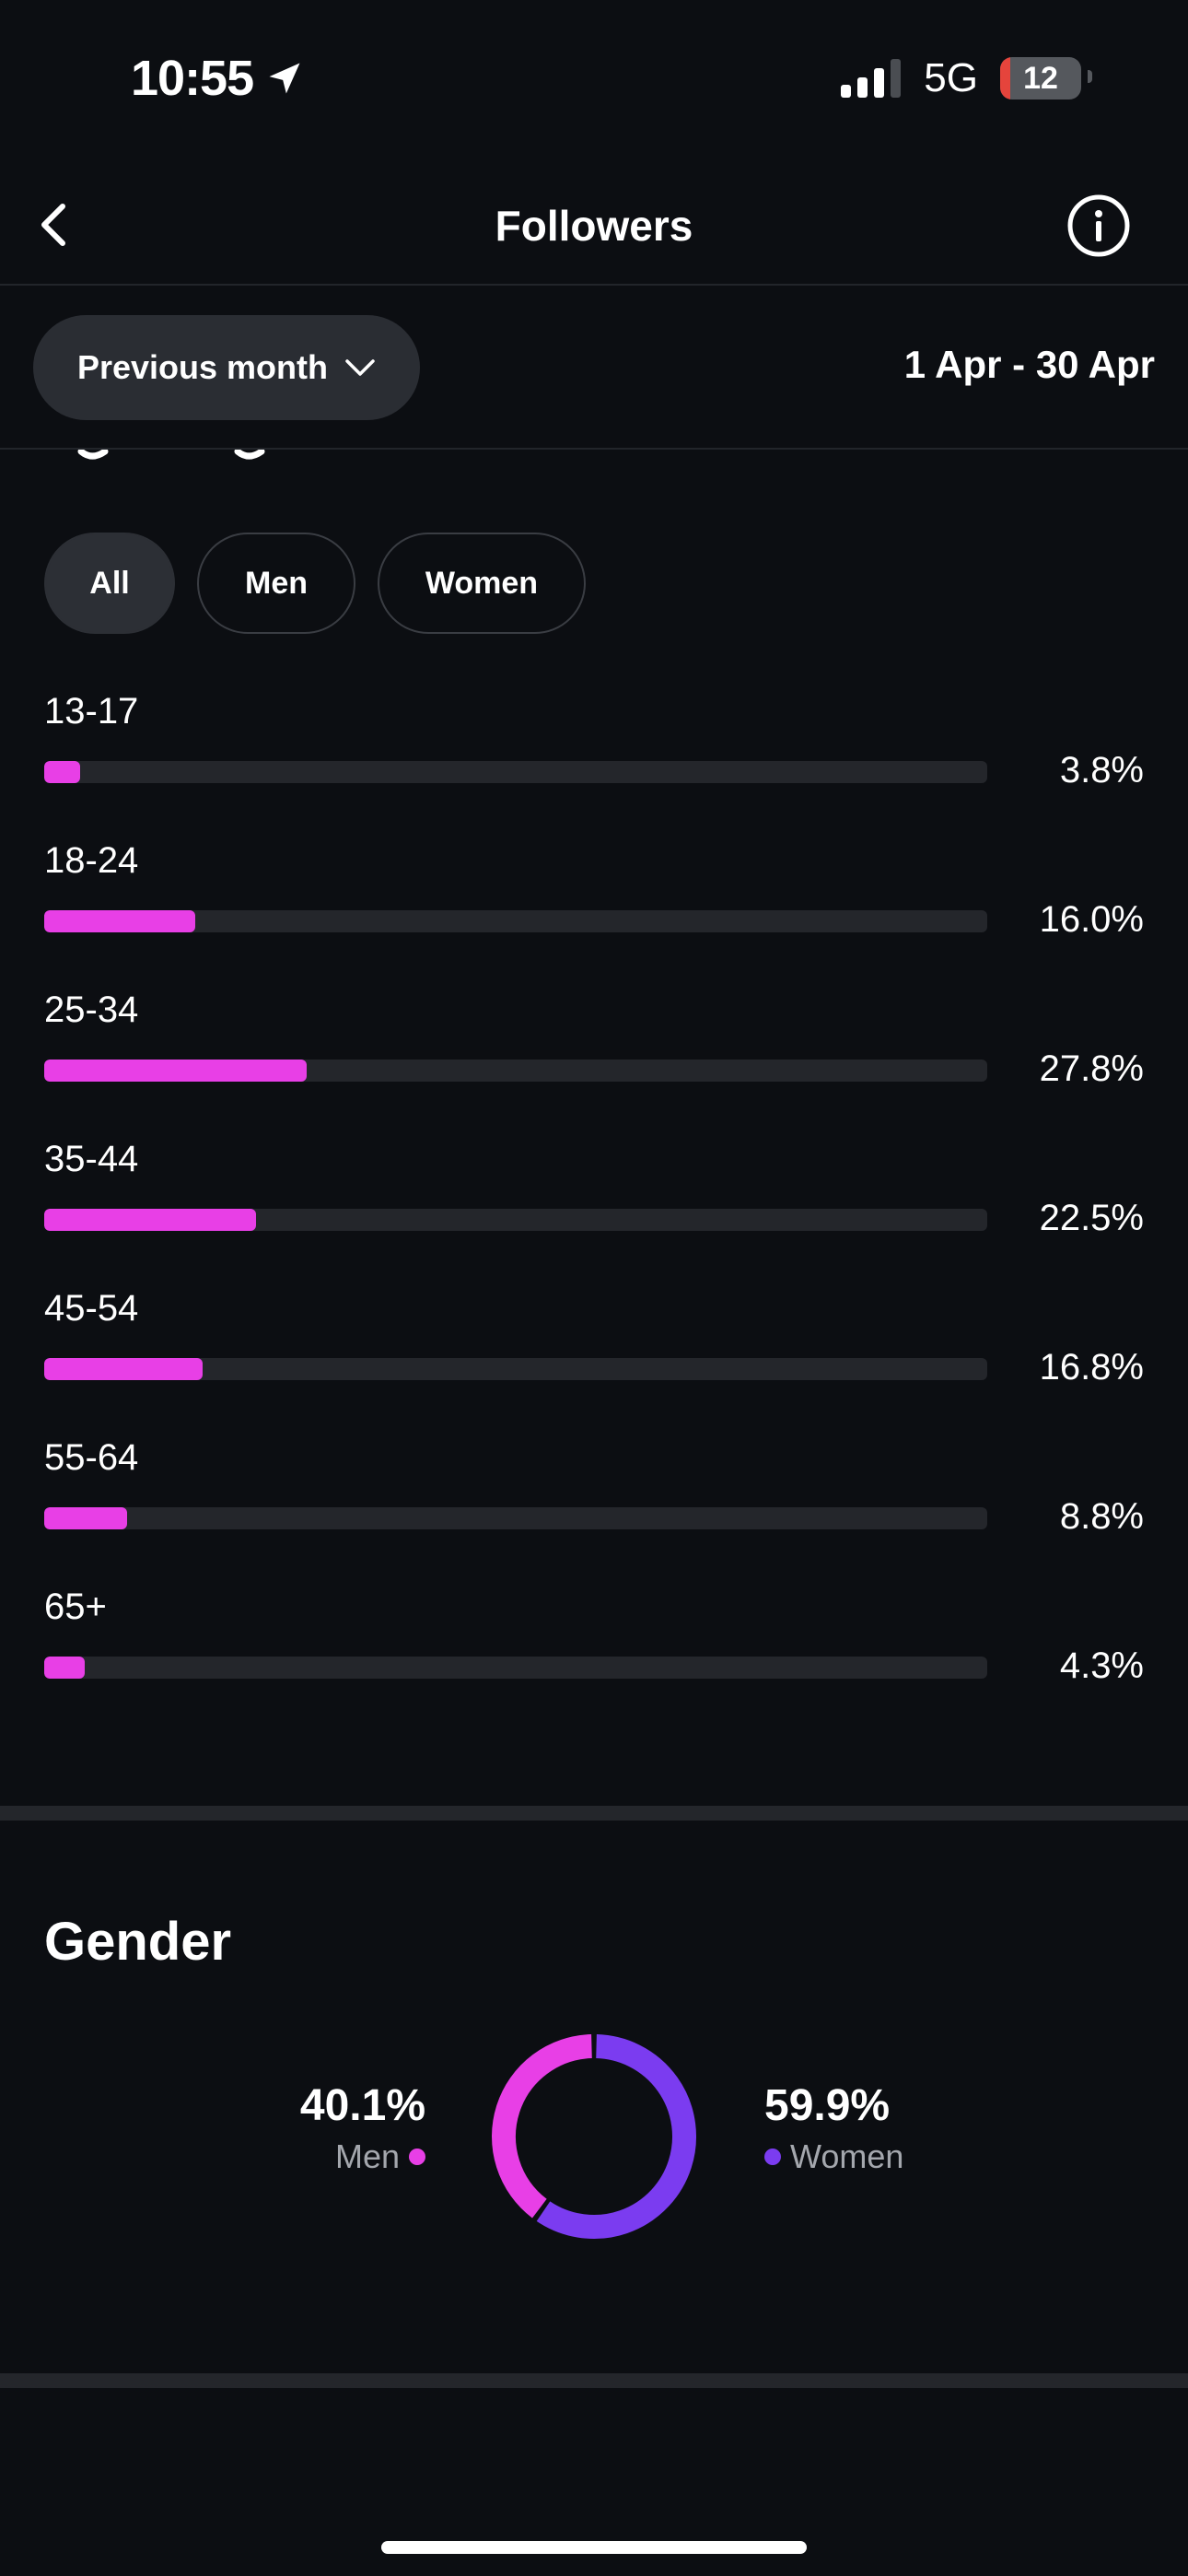 Image resolution: width=1188 pixels, height=2576 pixels. I want to click on gender-filter-chips: All Men Women, so click(315, 583).